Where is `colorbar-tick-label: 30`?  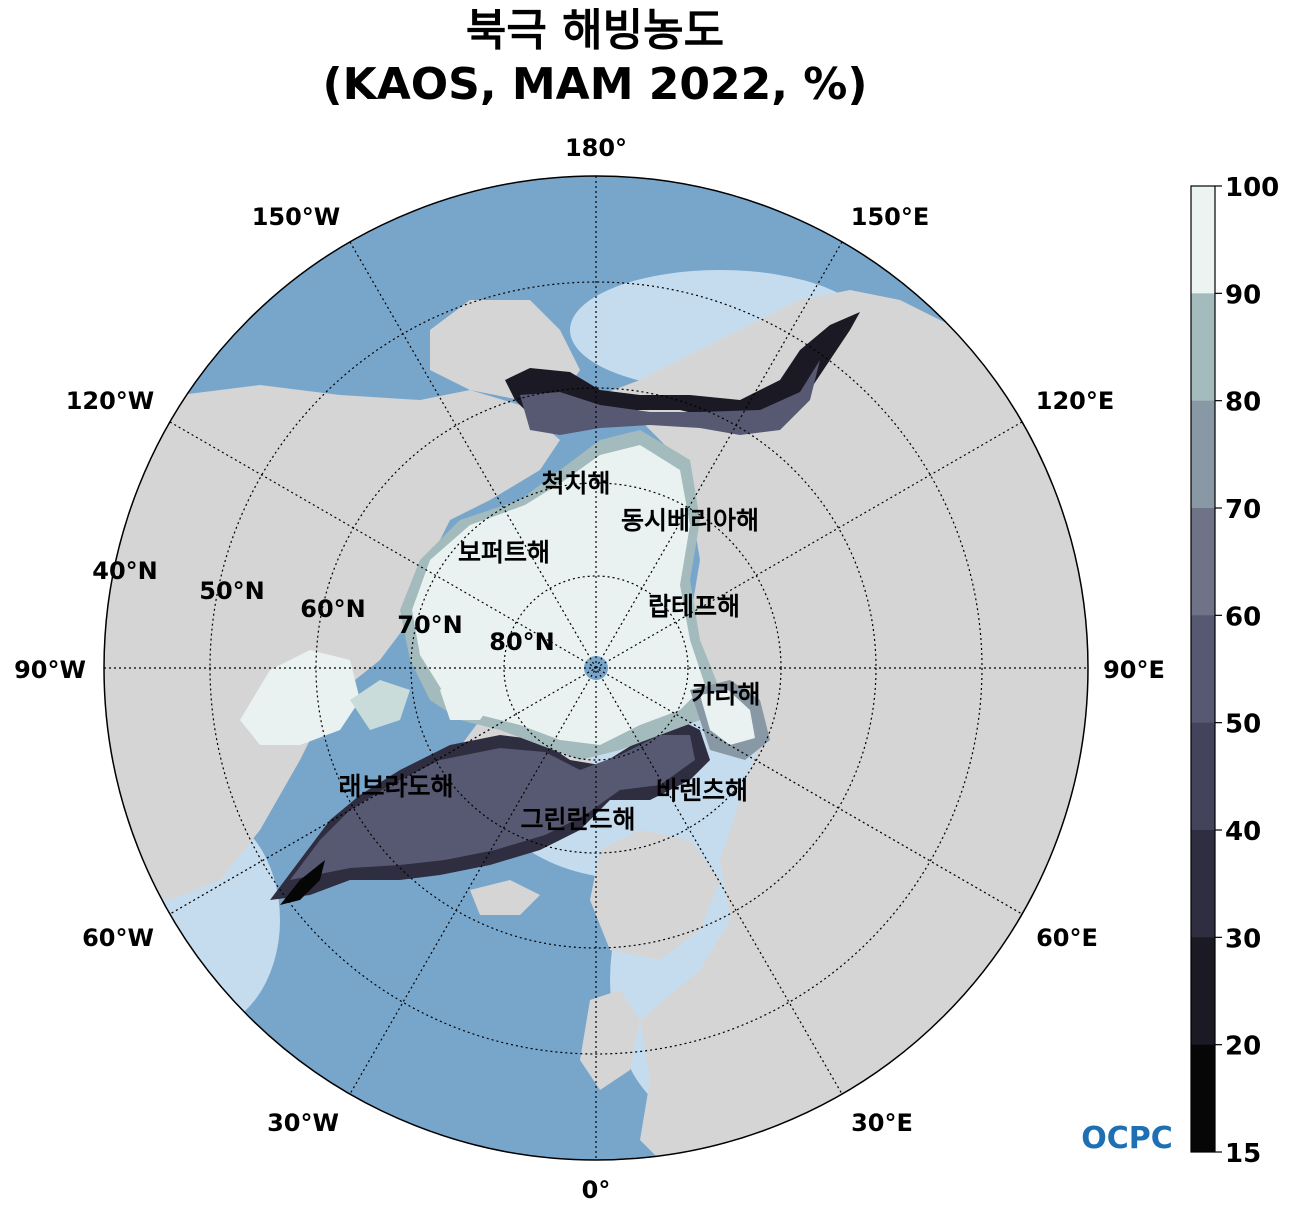 colorbar-tick-label: 30 is located at coordinates (1243, 939).